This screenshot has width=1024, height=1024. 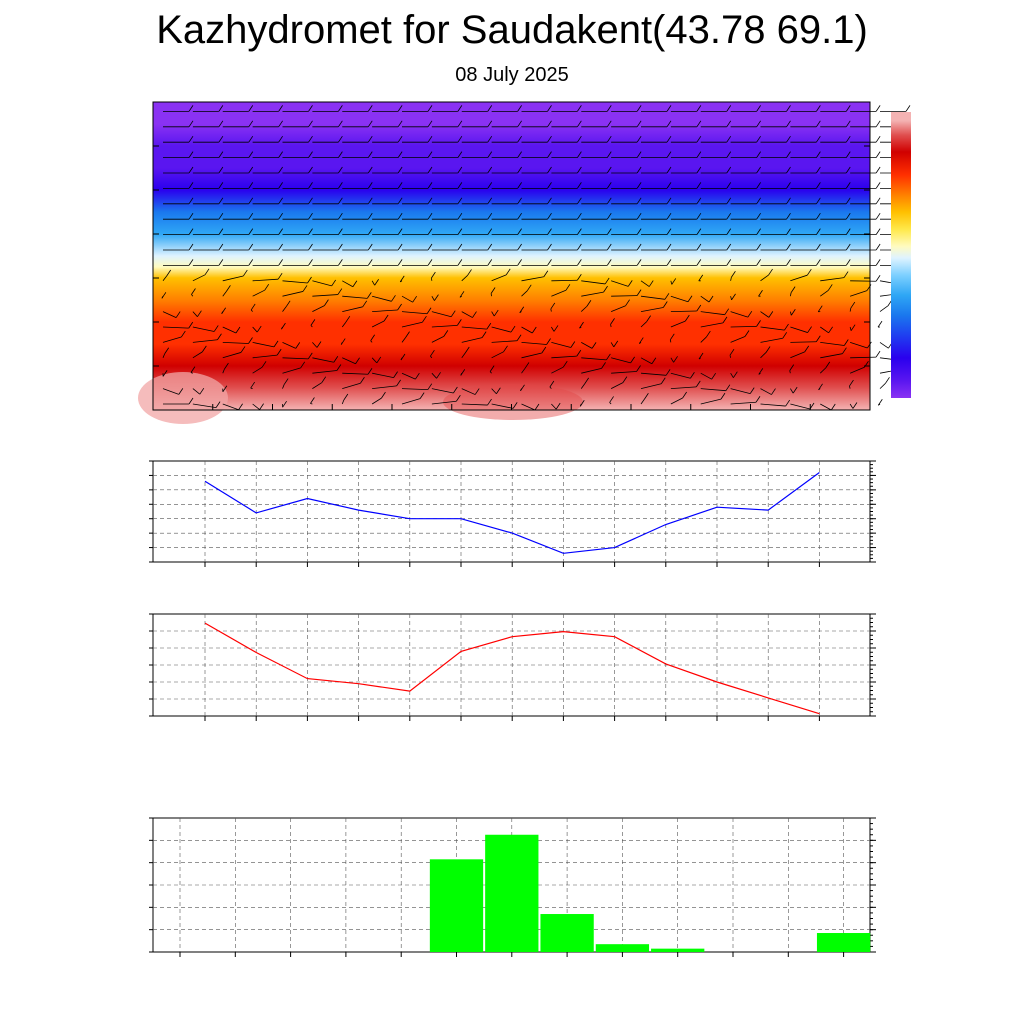 What do you see at coordinates (512, 513) in the screenshot?
I see `pmsl-chart` at bounding box center [512, 513].